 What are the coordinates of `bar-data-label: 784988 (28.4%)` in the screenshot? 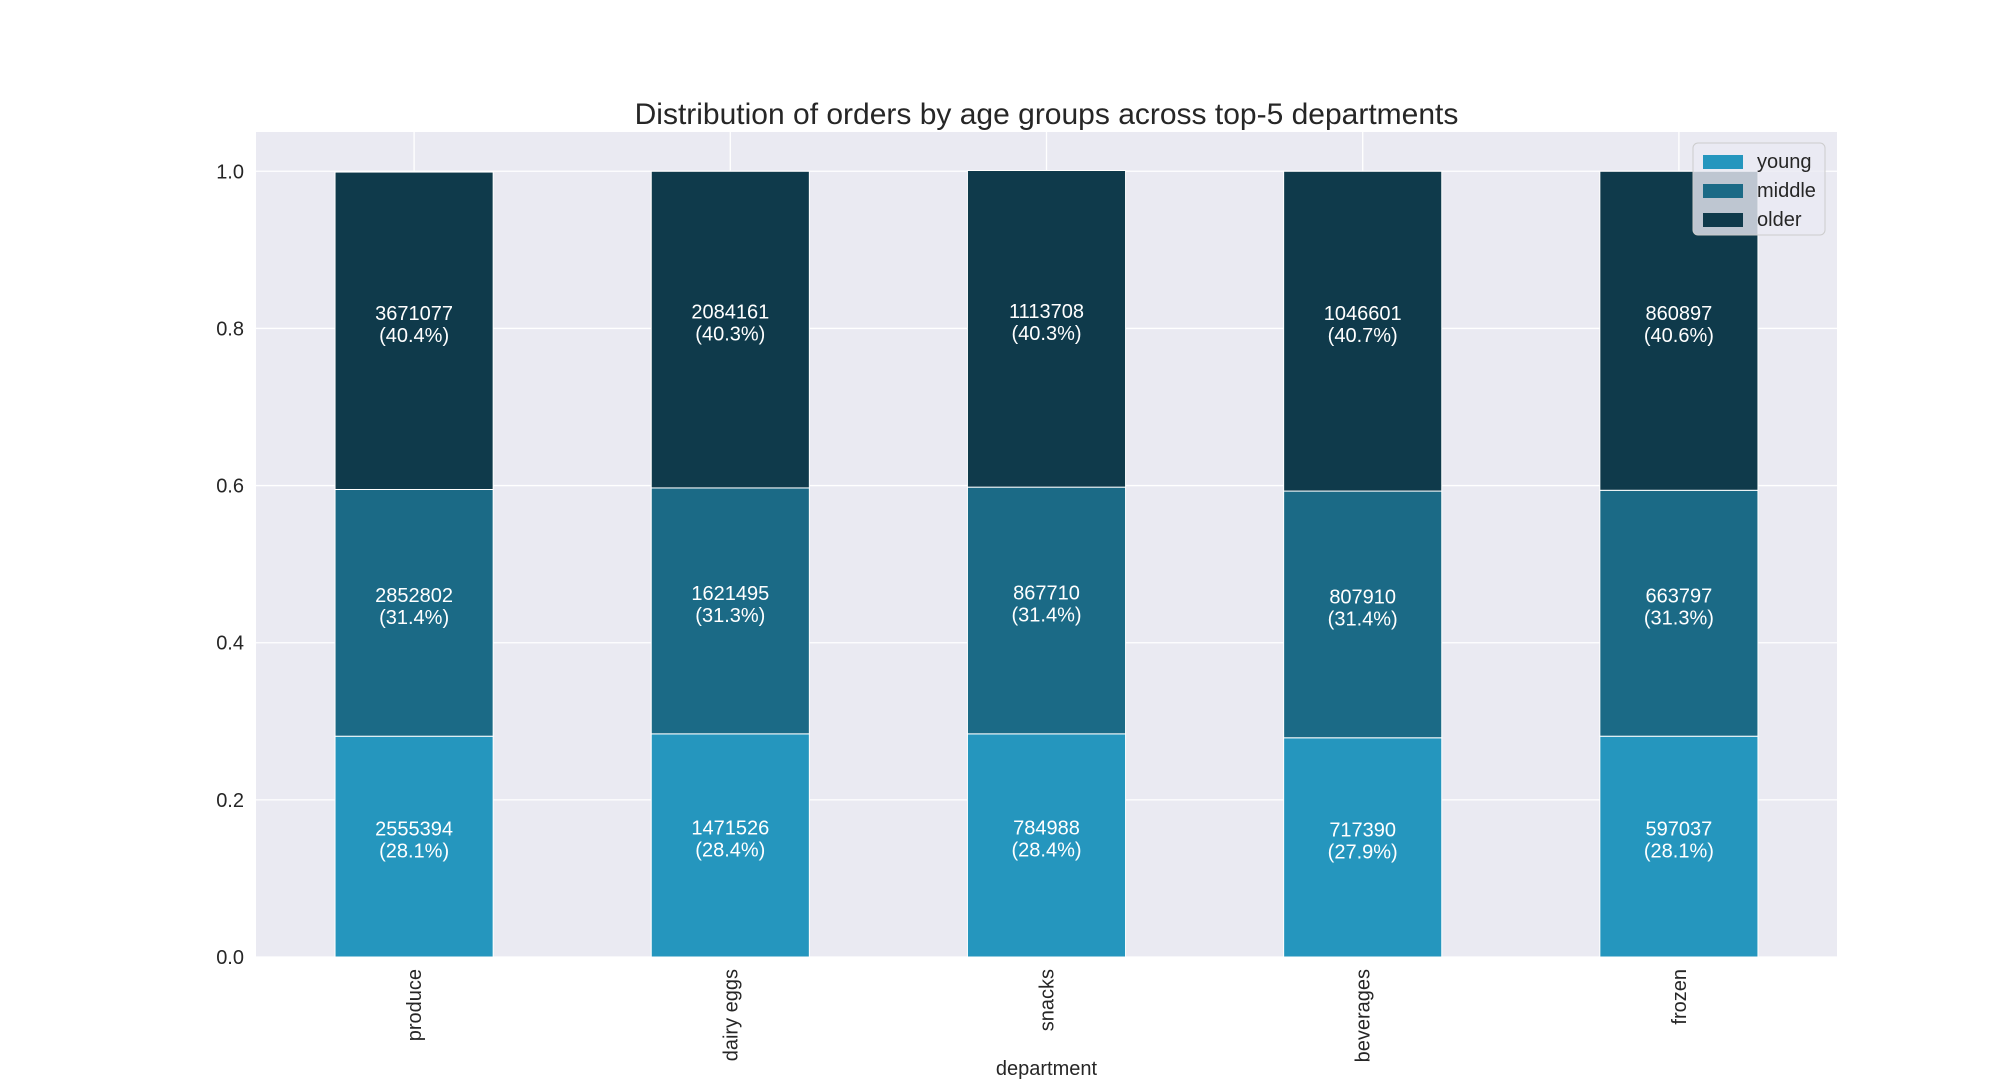 It's located at (1046, 839).